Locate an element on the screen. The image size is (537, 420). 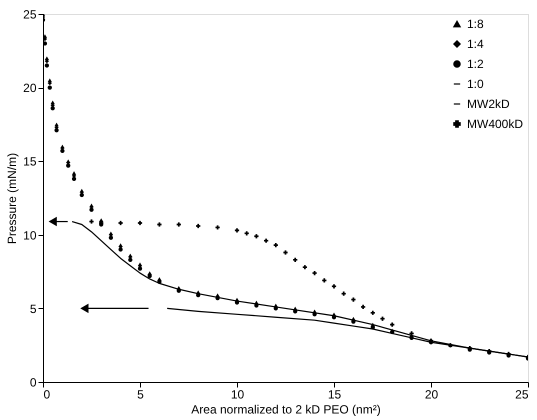
y-tick-label: 0 is located at coordinates (33, 383).